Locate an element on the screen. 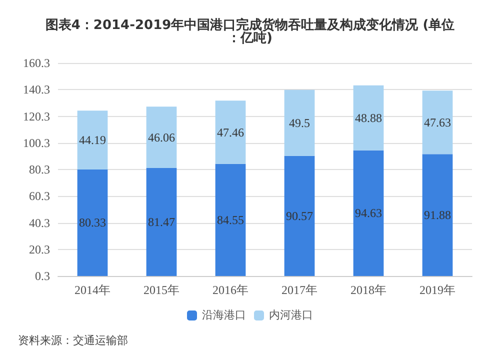 This screenshot has height=362, width=500. data-label: 91.88 is located at coordinates (437, 215).